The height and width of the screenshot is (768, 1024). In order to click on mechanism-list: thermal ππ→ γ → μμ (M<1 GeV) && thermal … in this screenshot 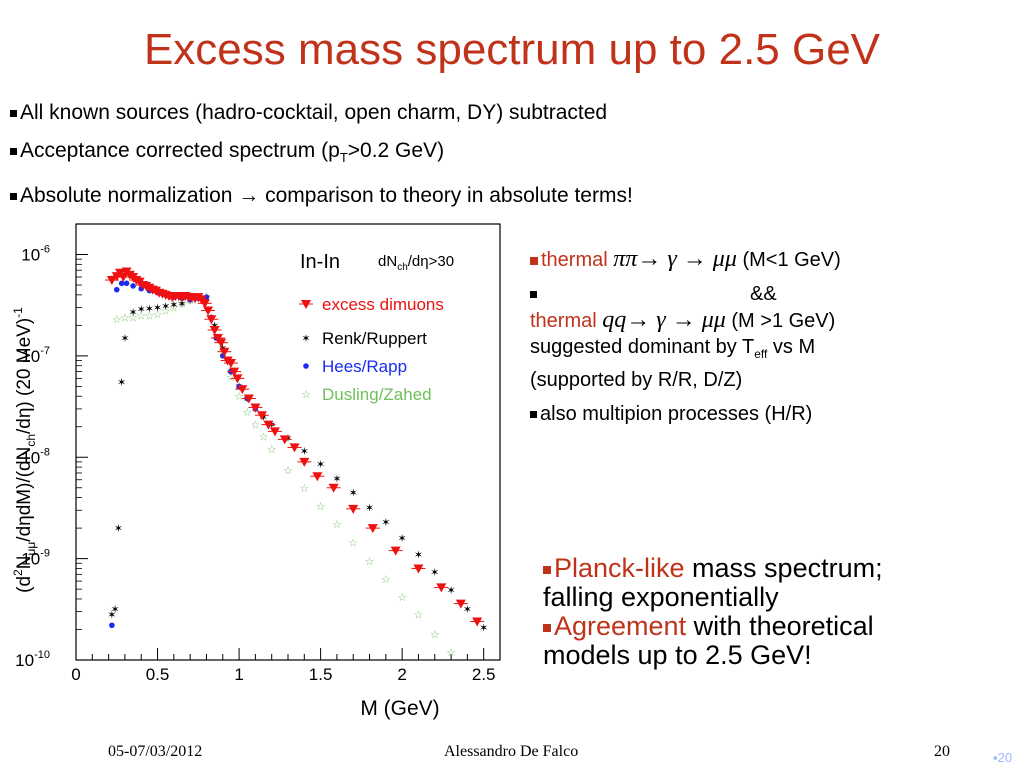, I will do `click(770, 336)`.